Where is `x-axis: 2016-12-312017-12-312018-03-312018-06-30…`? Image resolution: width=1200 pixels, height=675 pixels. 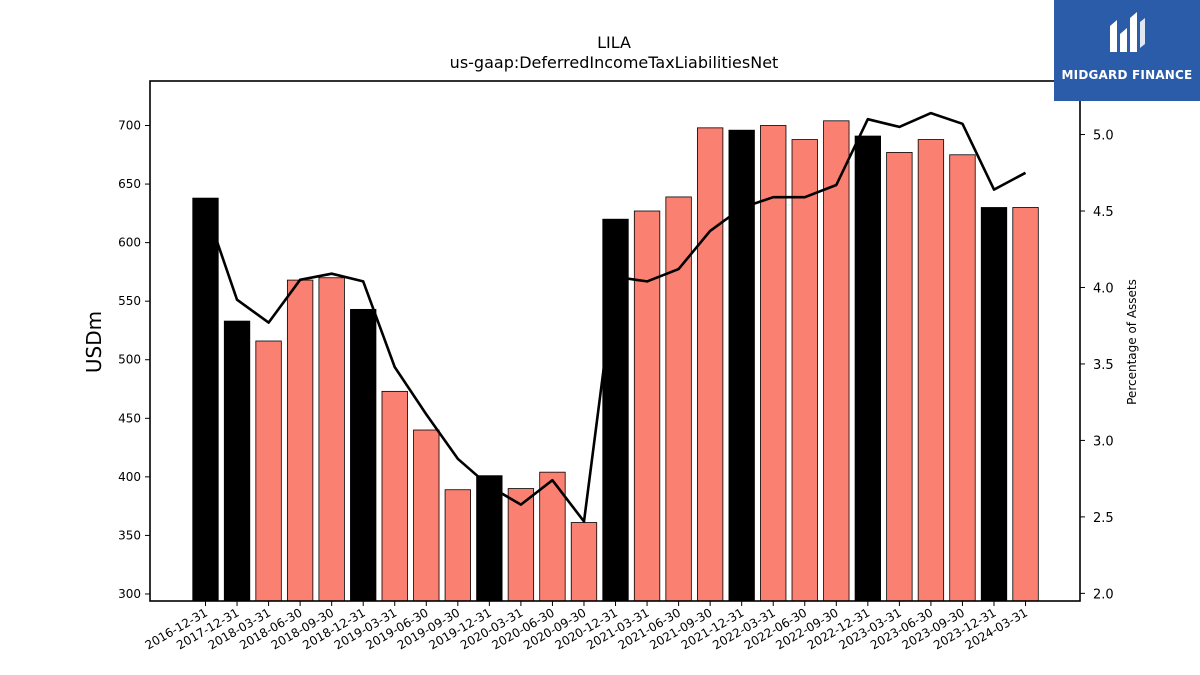
x-axis: 2016-12-312017-12-312018-03-312018-06-30… is located at coordinates (586, 626).